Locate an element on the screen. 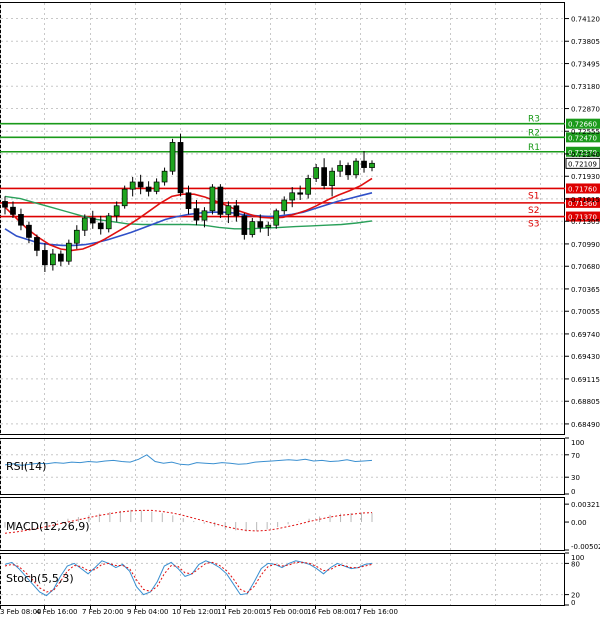 The height and width of the screenshot is (623, 600). current-price-box is located at coordinates (582, 163).